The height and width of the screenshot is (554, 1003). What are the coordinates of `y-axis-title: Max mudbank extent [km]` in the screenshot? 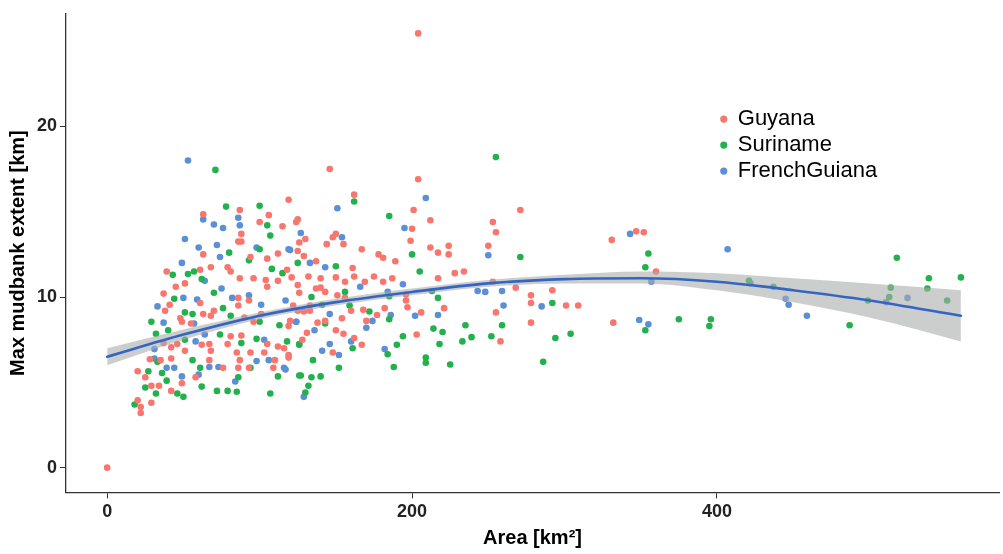 It's located at (16, 253).